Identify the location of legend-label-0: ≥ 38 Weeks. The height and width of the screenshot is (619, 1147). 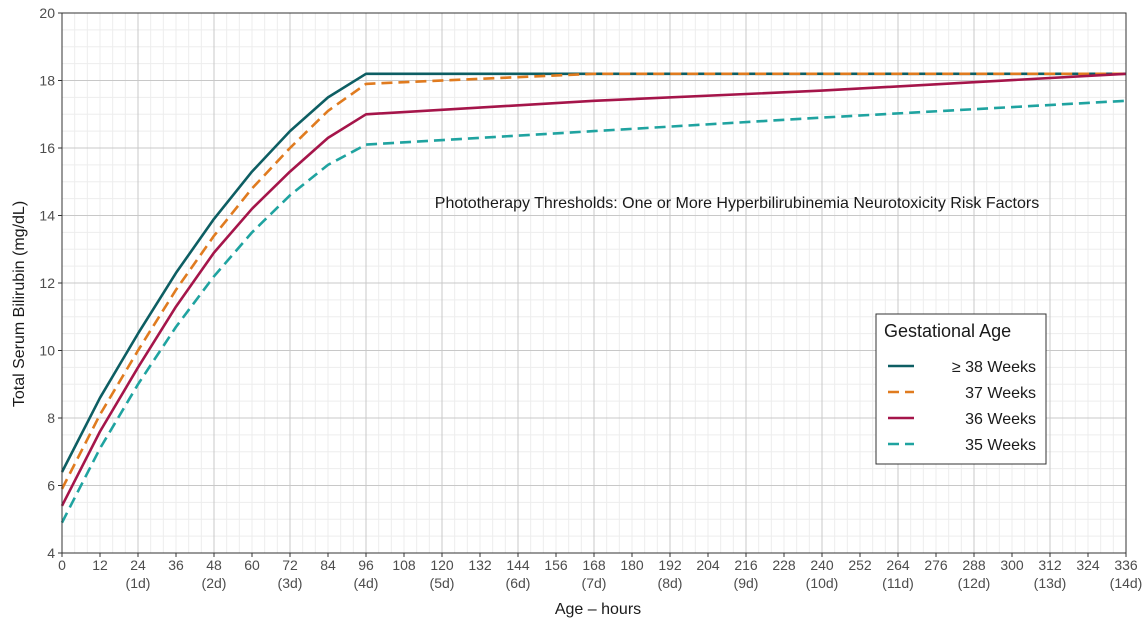
(994, 367).